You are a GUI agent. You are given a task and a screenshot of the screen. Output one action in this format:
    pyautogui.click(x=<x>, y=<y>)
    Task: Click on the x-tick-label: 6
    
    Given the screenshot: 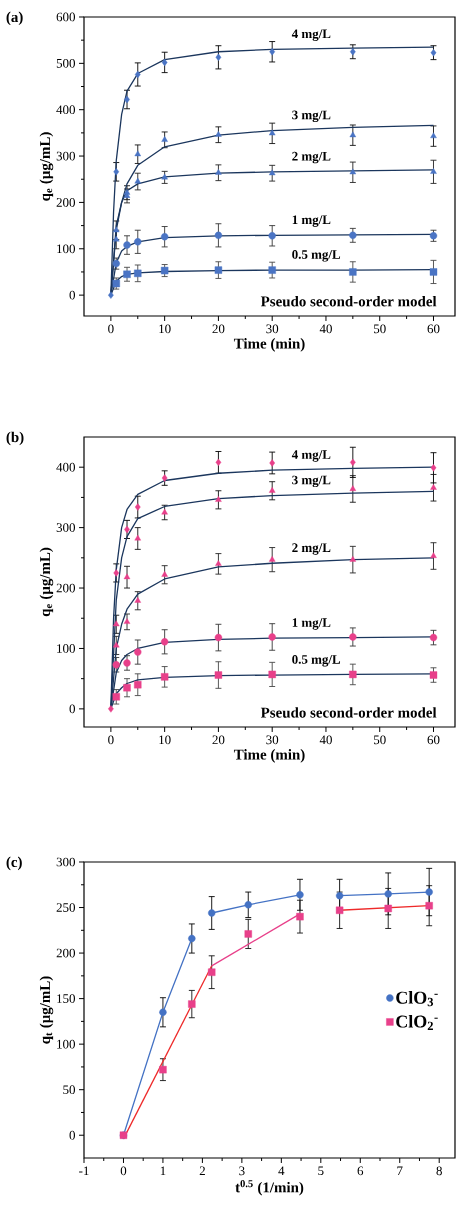 What is the action you would take?
    pyautogui.click(x=360, y=1171)
    